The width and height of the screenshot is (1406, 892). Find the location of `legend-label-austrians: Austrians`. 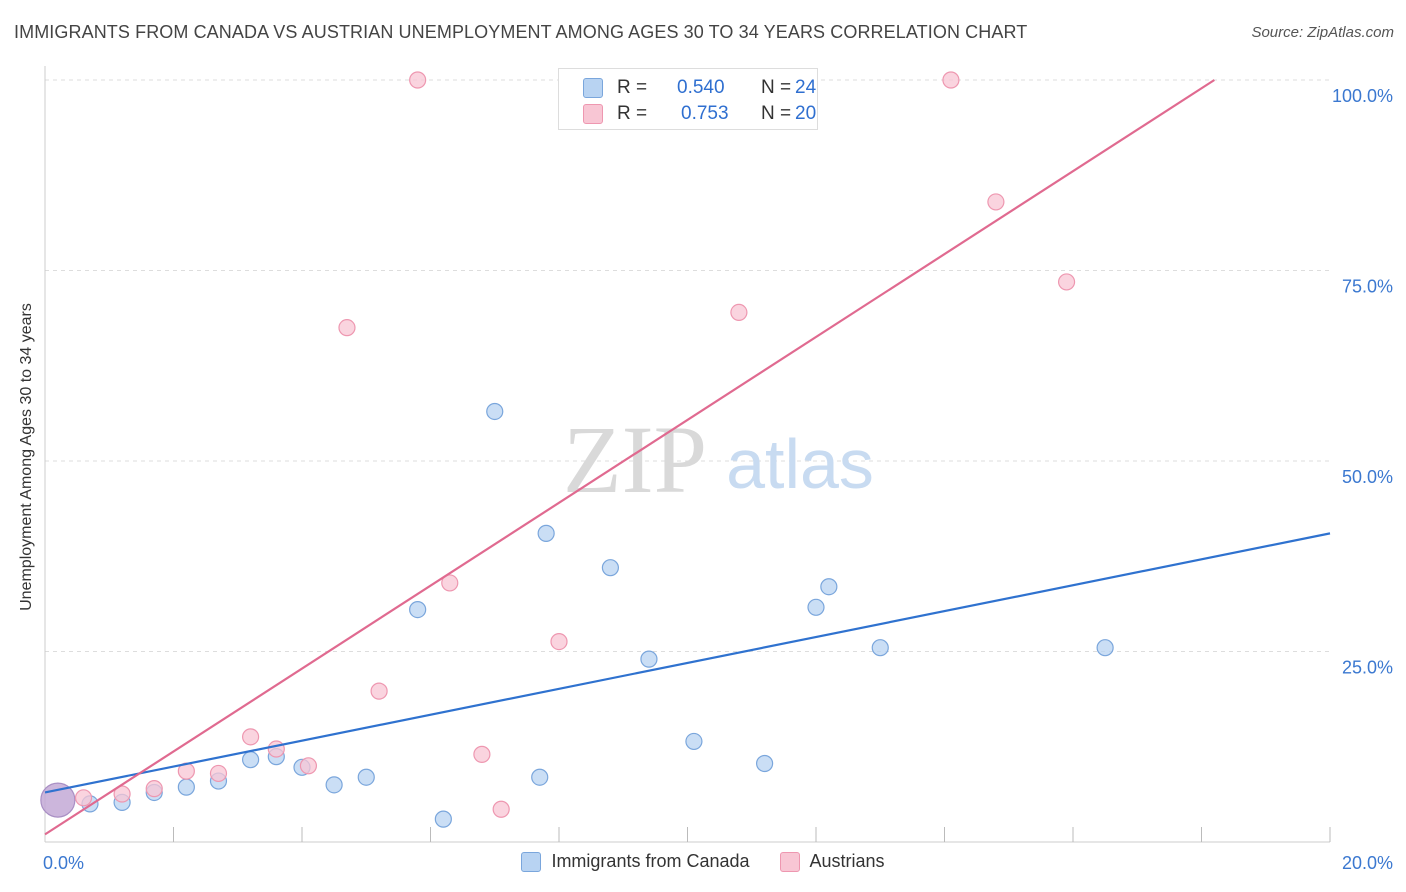

legend-label-austrians: Austrians is located at coordinates (847, 861).